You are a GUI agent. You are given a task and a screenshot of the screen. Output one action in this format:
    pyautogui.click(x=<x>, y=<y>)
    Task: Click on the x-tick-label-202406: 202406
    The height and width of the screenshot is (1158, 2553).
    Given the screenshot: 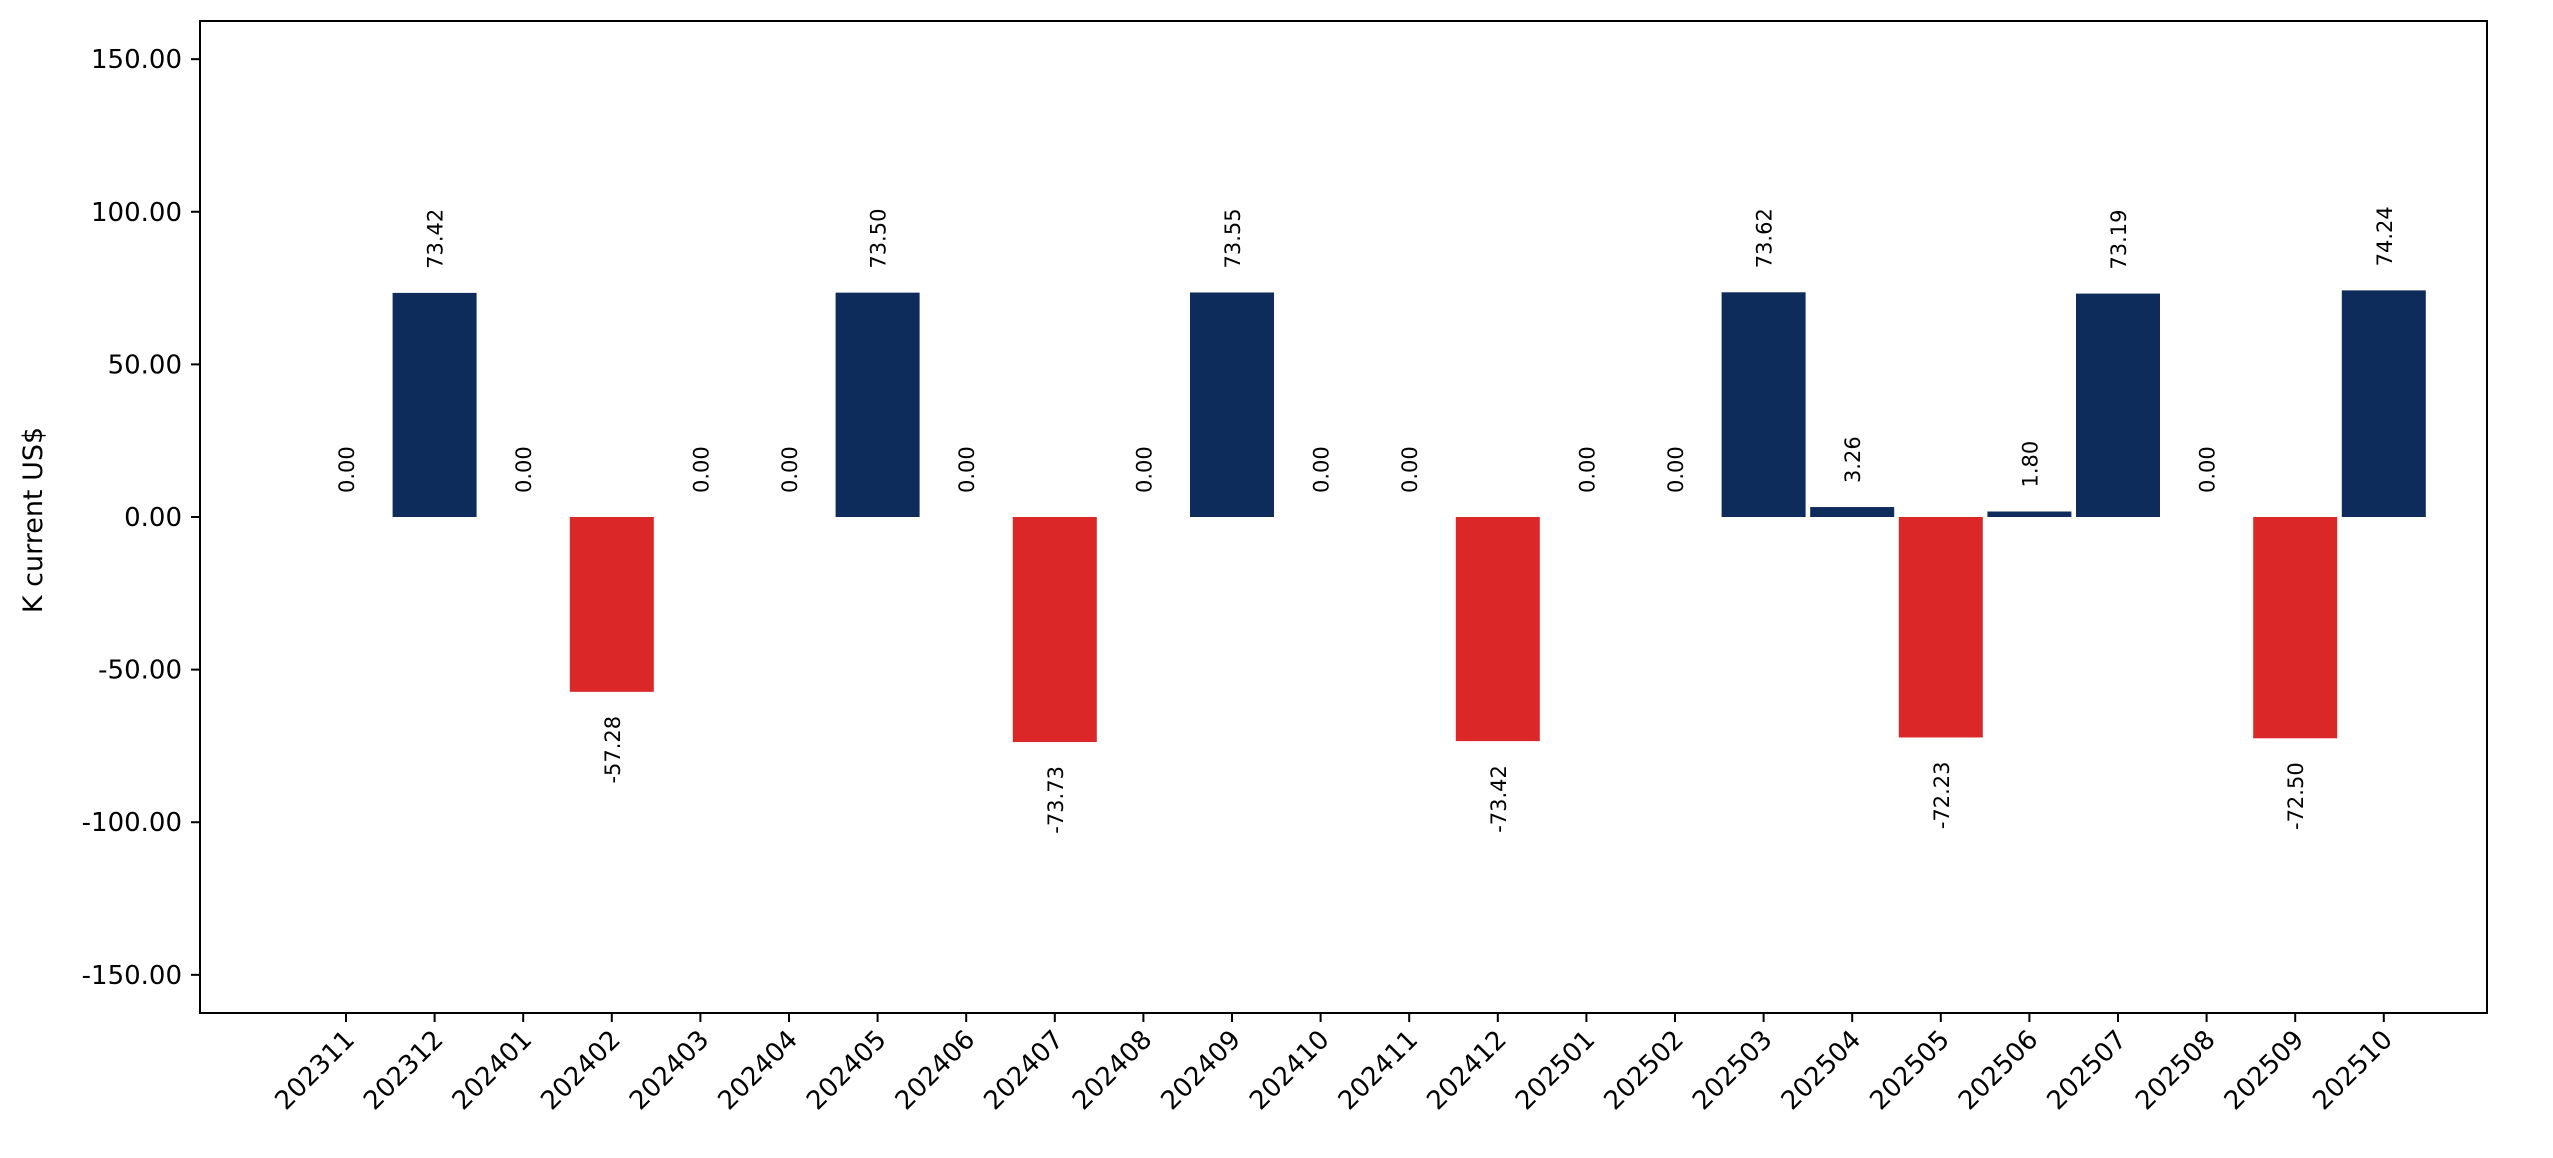 What is the action you would take?
    pyautogui.click(x=935, y=1070)
    